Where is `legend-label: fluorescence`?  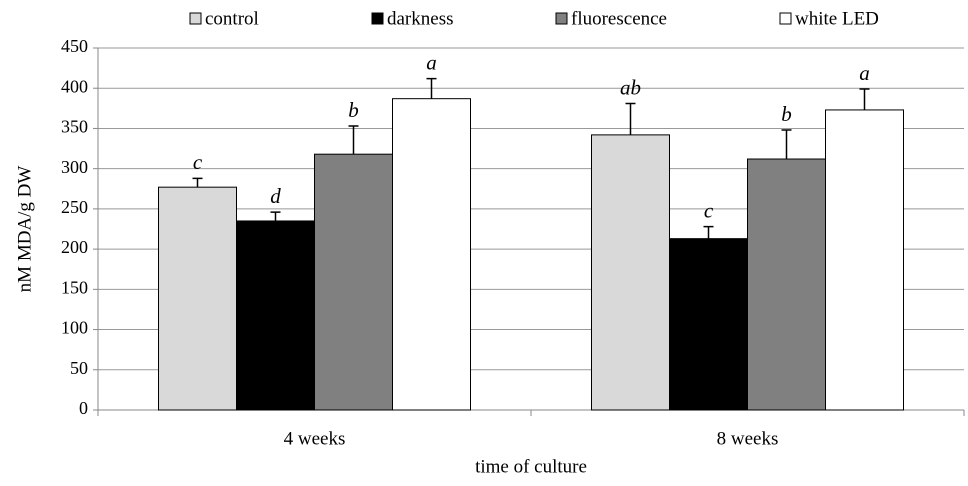
legend-label: fluorescence is located at coordinates (619, 18).